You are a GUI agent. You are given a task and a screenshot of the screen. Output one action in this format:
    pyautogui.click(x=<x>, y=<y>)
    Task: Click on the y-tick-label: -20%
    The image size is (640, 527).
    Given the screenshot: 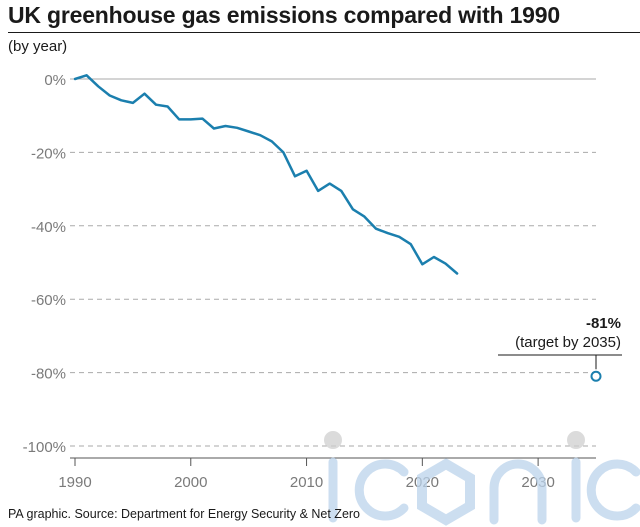 What is the action you would take?
    pyautogui.click(x=48, y=153)
    